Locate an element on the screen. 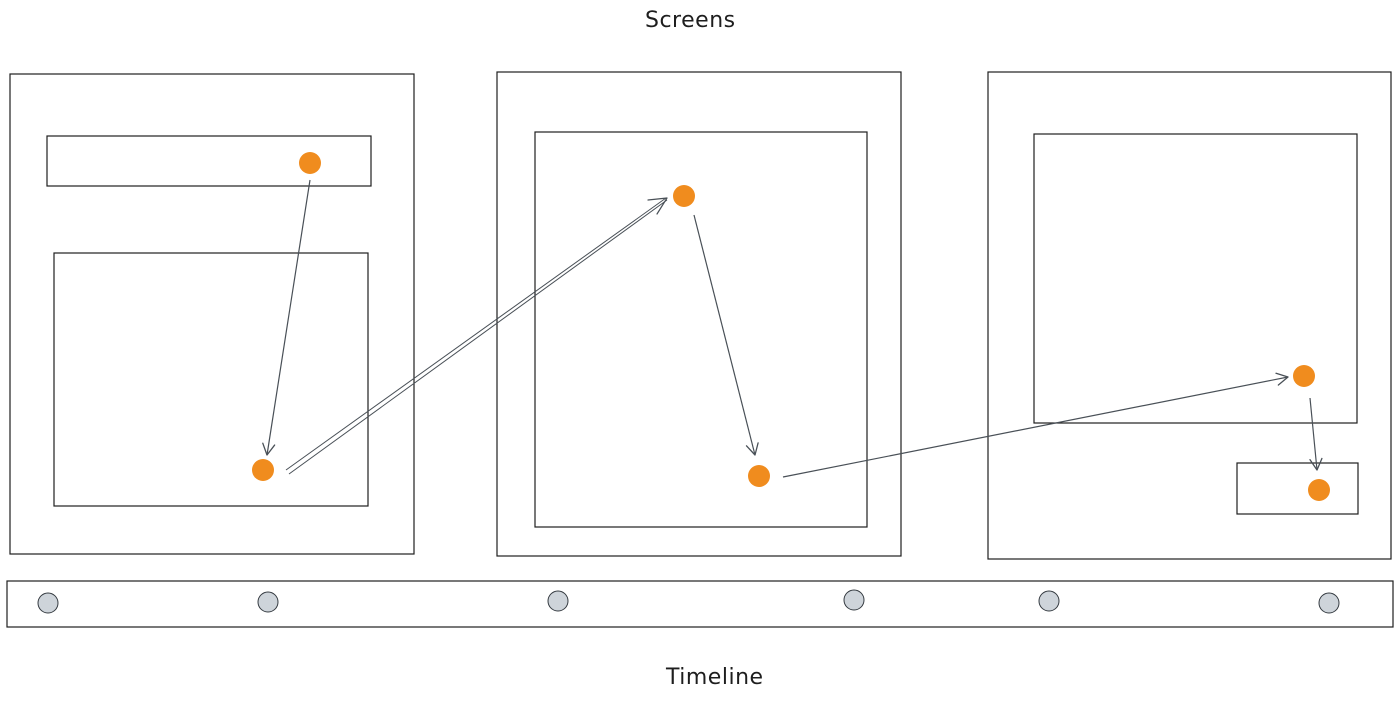 This screenshot has width=1400, height=704. screen-2-content-box is located at coordinates (701, 329).